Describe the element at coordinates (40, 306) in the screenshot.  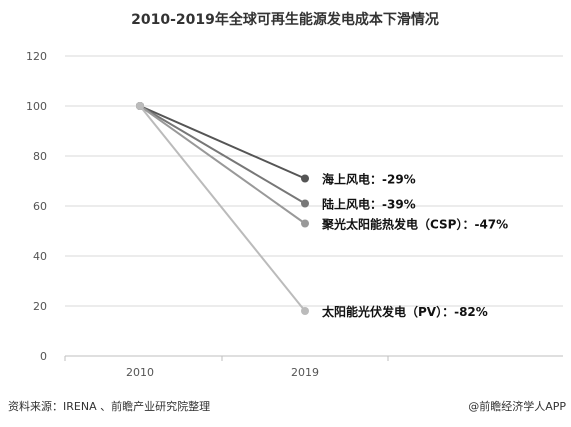
I see `y-tick-label: 20` at that location.